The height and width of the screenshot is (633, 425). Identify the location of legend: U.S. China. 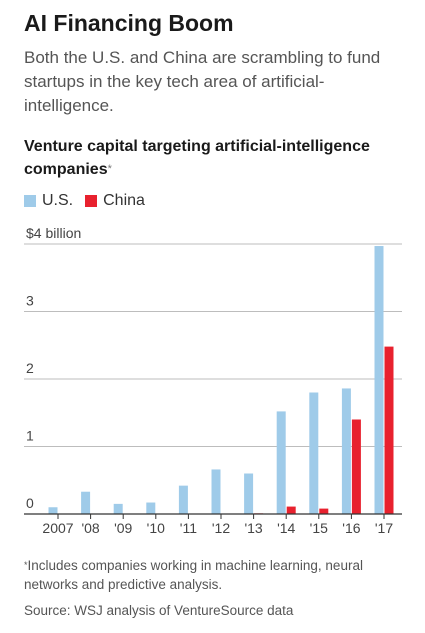
(90, 201).